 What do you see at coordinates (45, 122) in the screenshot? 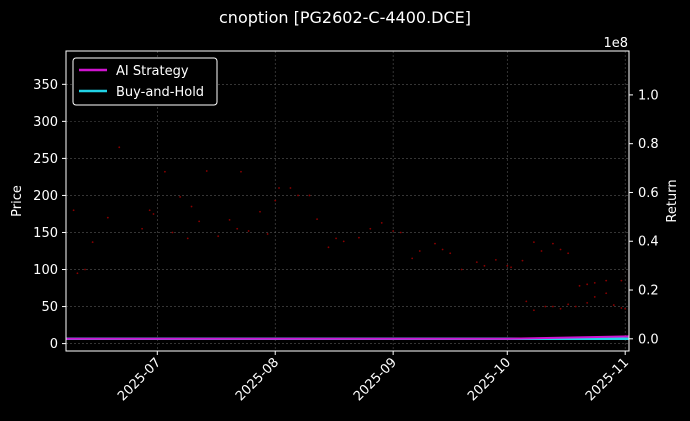
I see `y-tick-label: 300` at bounding box center [45, 122].